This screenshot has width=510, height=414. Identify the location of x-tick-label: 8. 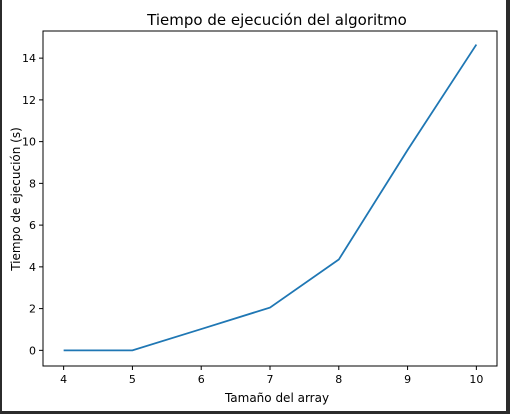
(338, 379).